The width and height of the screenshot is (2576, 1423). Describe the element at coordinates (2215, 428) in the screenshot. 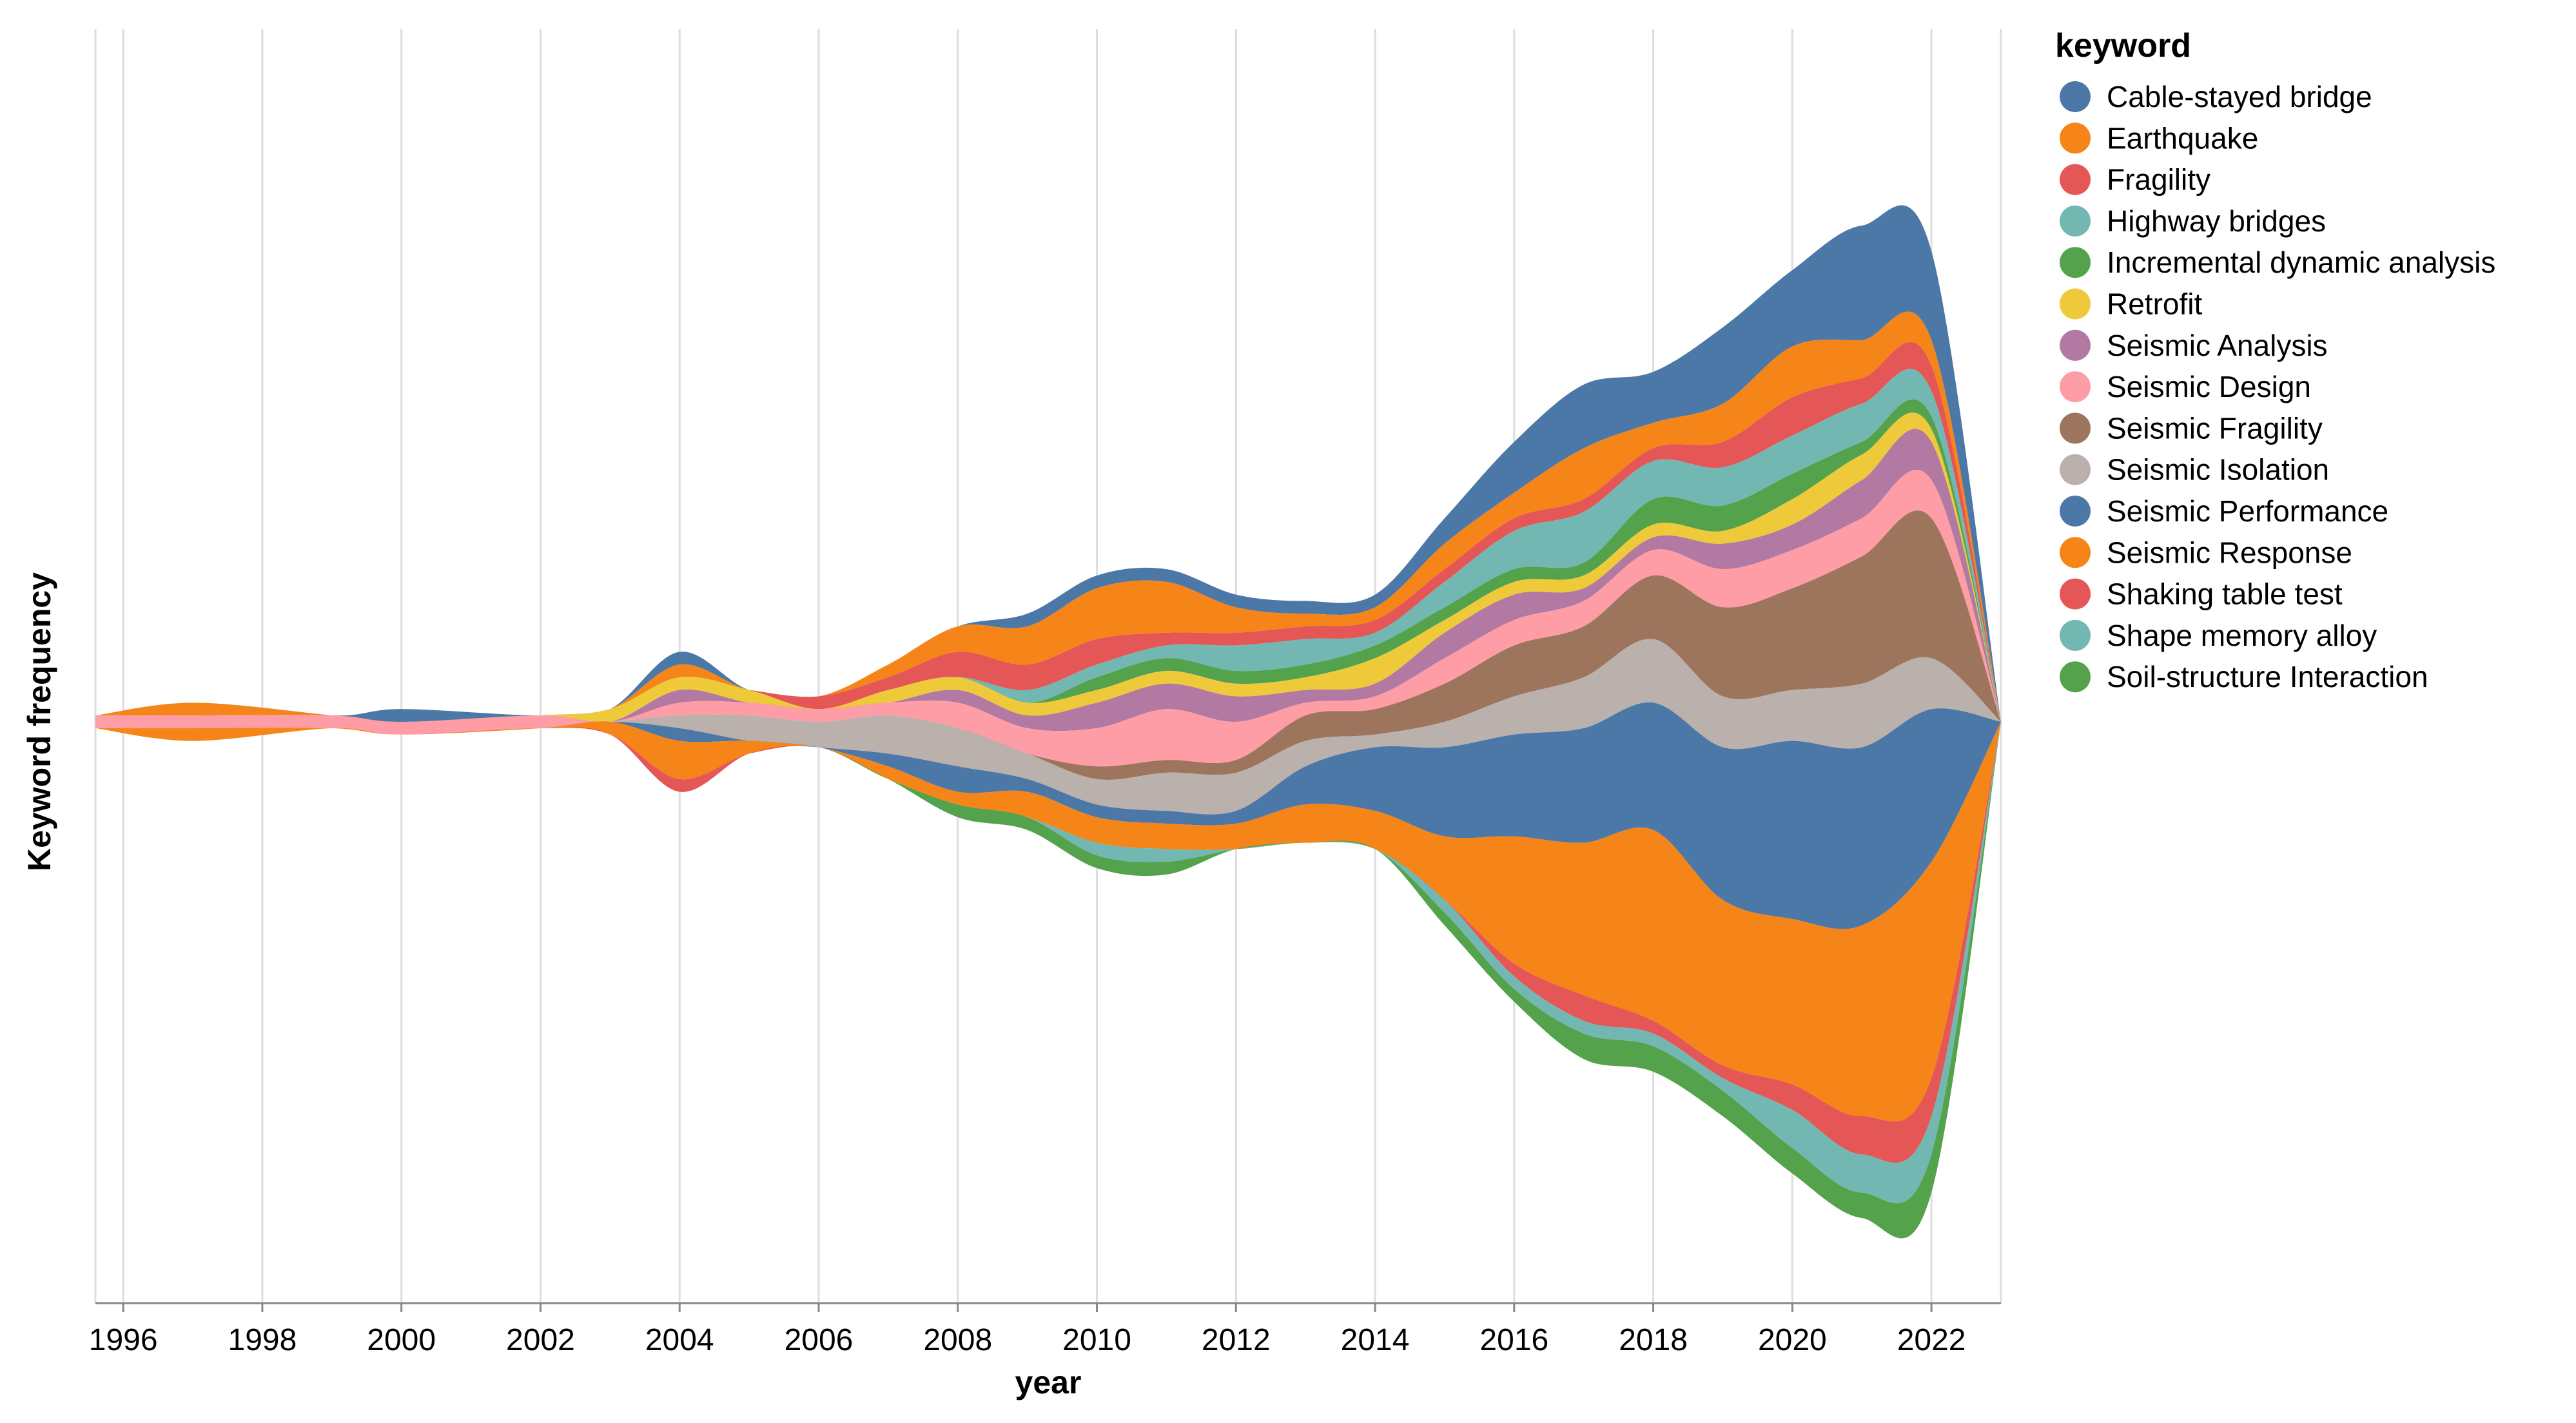

I see `legend-label: Seismic Fragility` at that location.